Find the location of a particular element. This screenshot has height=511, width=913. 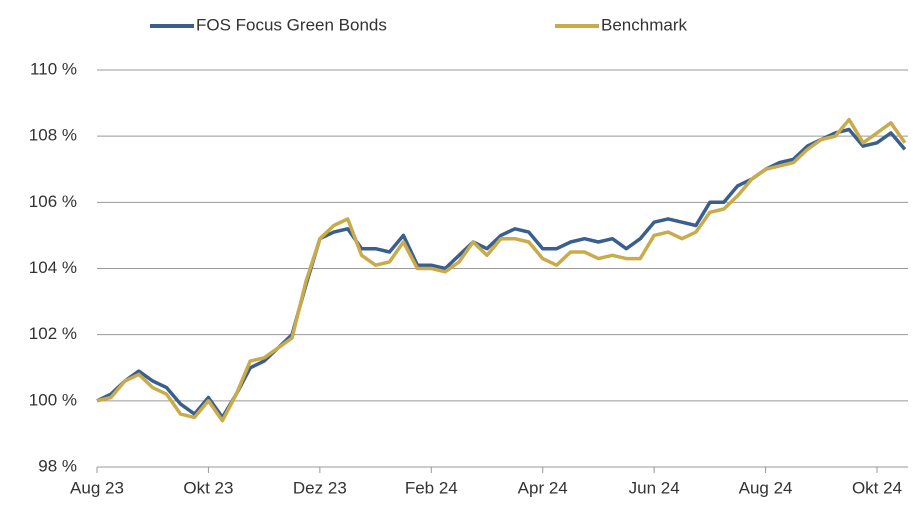

x-tick-label: Jun 24 is located at coordinates (654, 487).